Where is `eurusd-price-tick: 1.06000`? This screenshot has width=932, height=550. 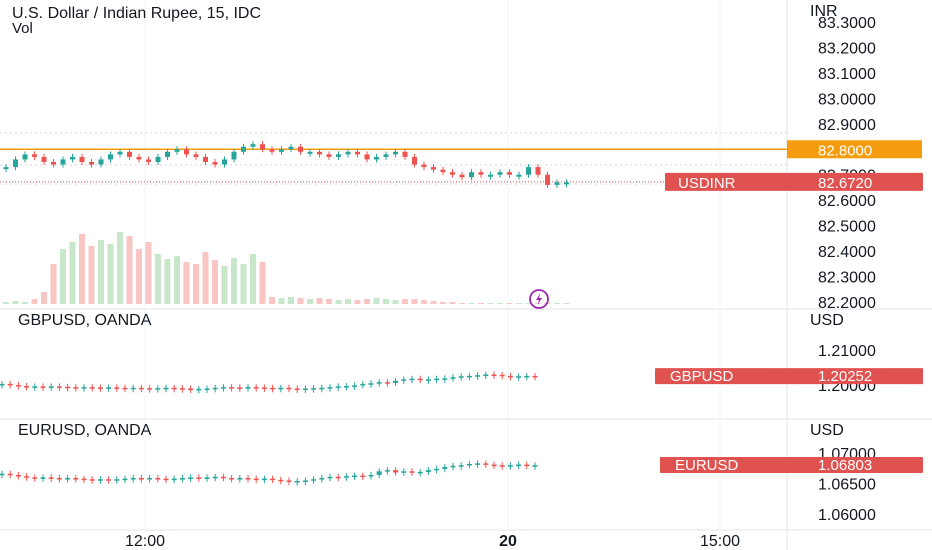 eurusd-price-tick: 1.06000 is located at coordinates (847, 515).